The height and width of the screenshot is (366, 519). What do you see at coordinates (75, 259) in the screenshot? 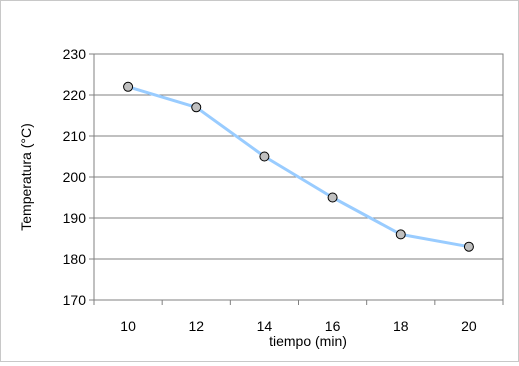
I see `y-tick-label: 180` at bounding box center [75, 259].